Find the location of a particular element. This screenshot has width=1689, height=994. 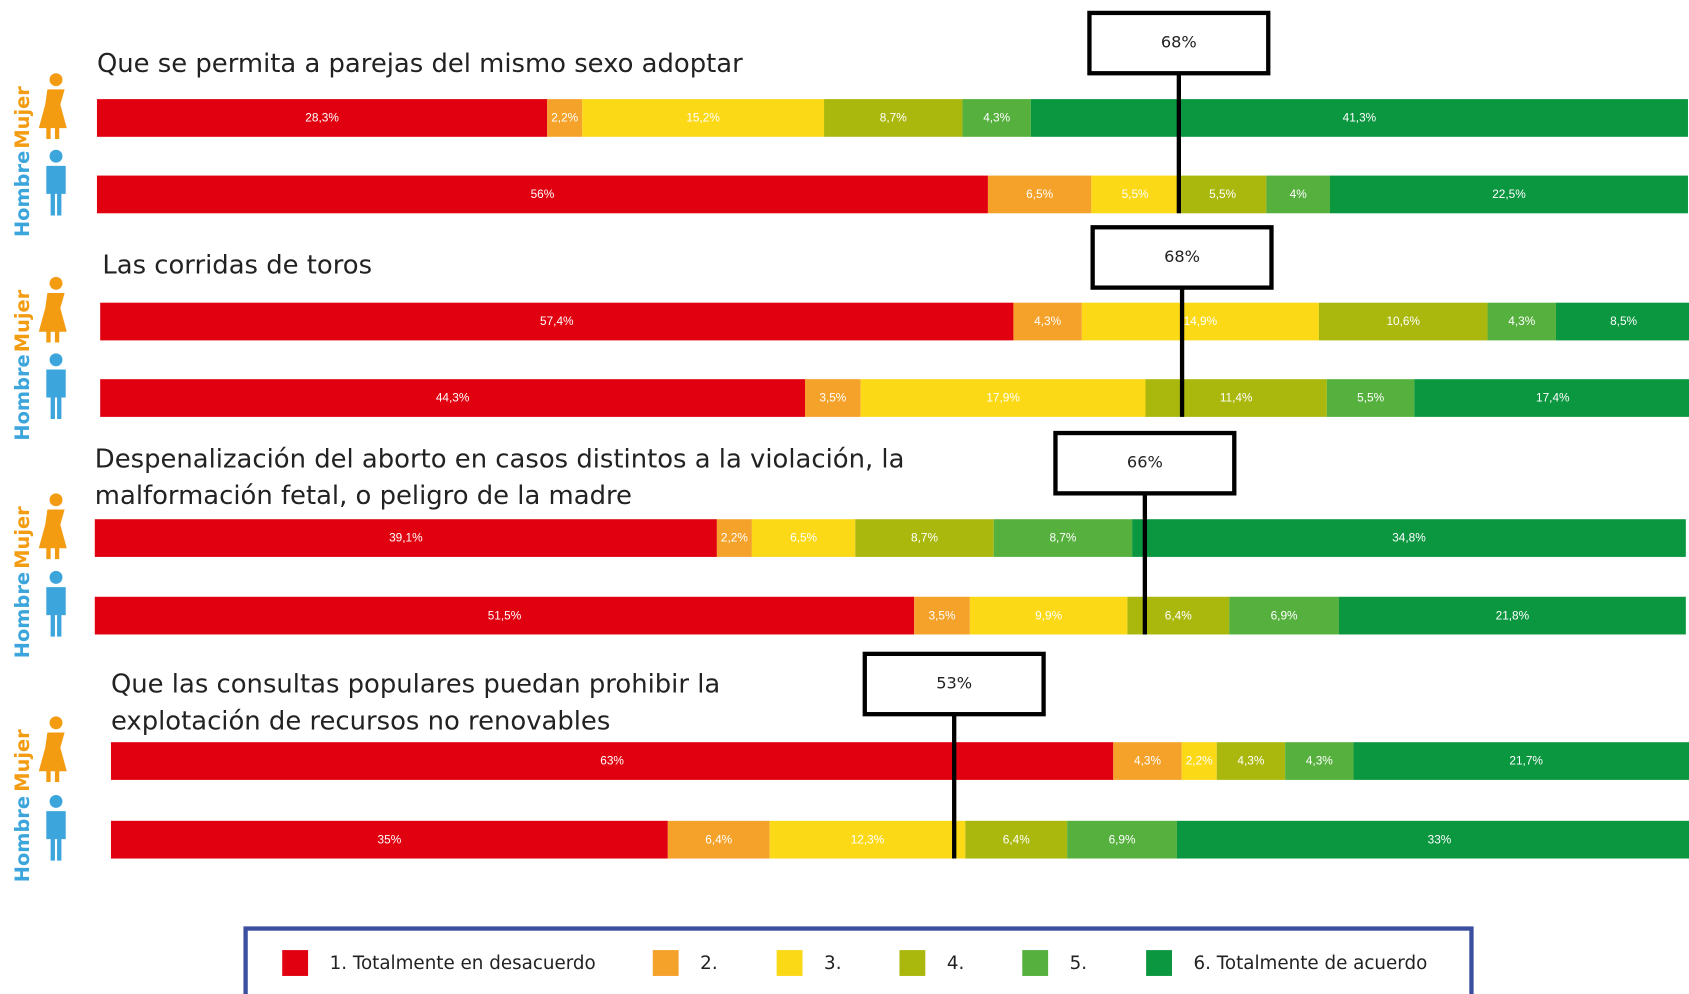

legend-label: 3. is located at coordinates (832, 963).